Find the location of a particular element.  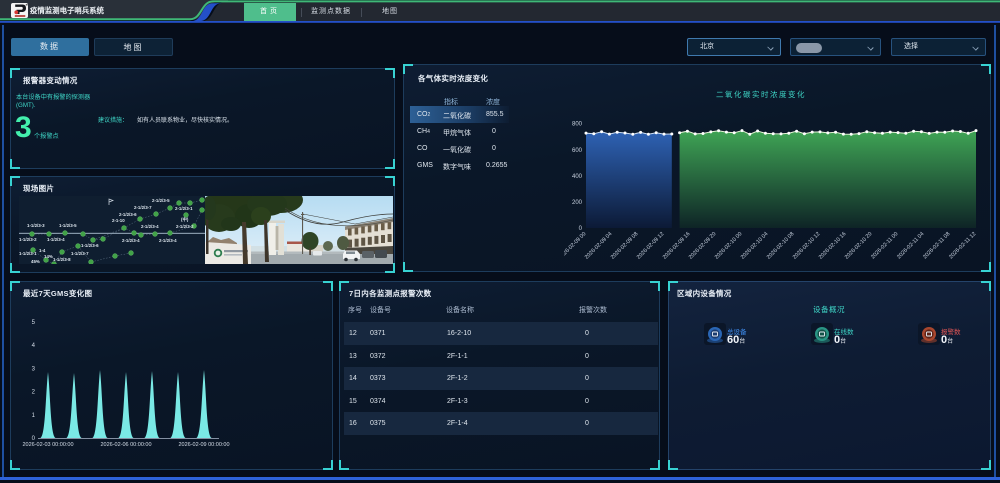

svg-text: 4 is located at coordinates (34, 346).